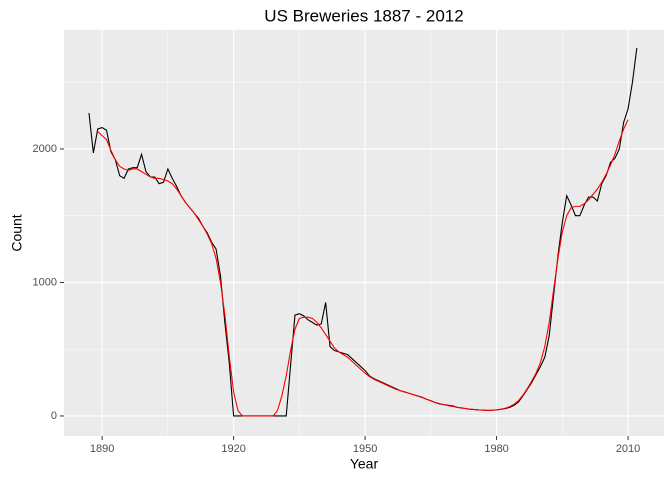 This screenshot has height=485, width=672. I want to click on y-tick-label: 1000, so click(45, 282).